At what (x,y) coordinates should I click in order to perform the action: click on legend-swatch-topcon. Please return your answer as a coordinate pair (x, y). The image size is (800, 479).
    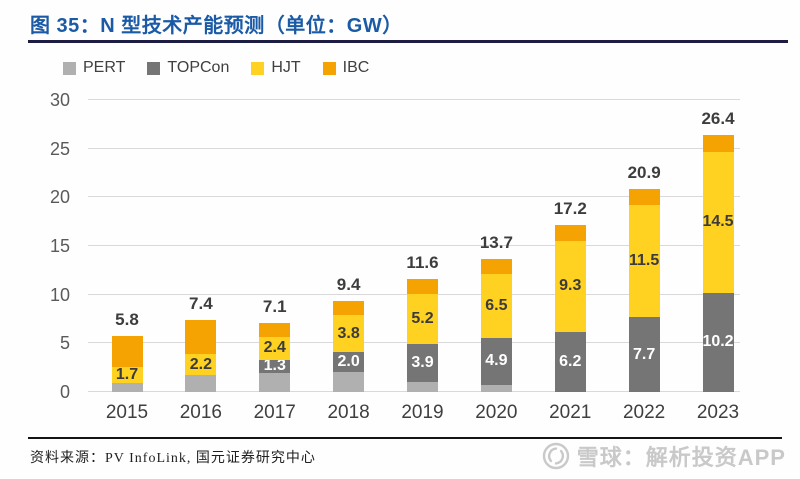
    Looking at the image, I should click on (154, 68).